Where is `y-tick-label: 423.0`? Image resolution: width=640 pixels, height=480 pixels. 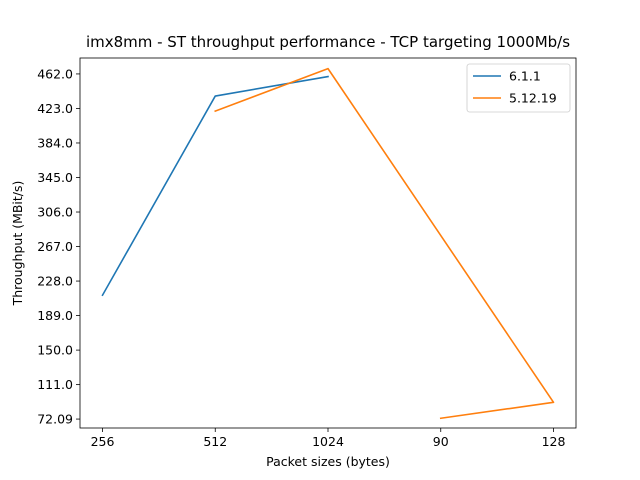 y-tick-label: 423.0 is located at coordinates (55, 108).